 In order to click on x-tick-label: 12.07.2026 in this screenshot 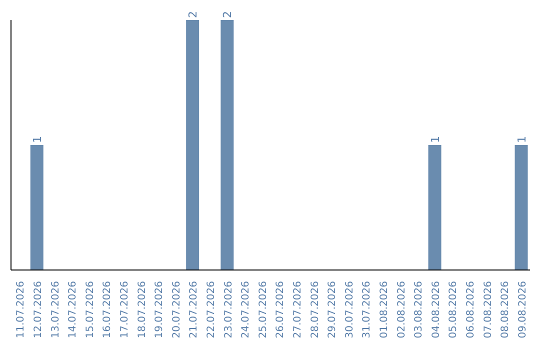, I will do `click(38, 309)`.